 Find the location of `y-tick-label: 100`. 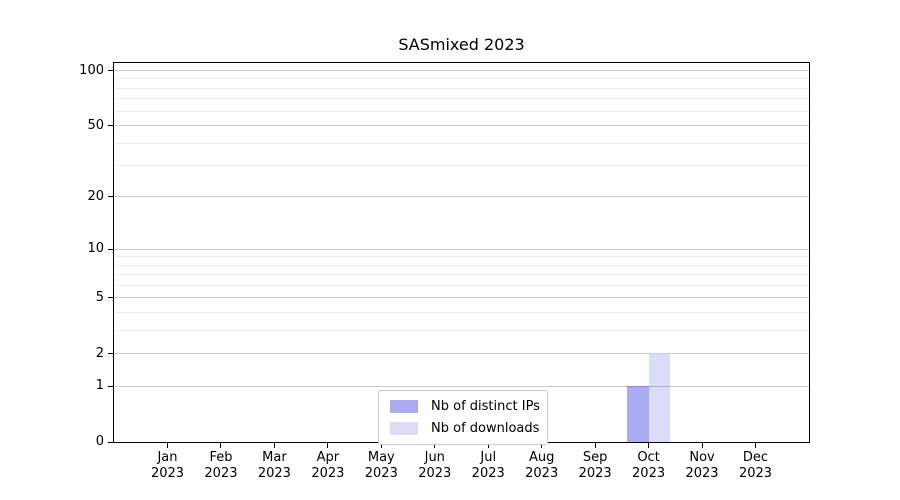

y-tick-label: 100 is located at coordinates (91, 70).